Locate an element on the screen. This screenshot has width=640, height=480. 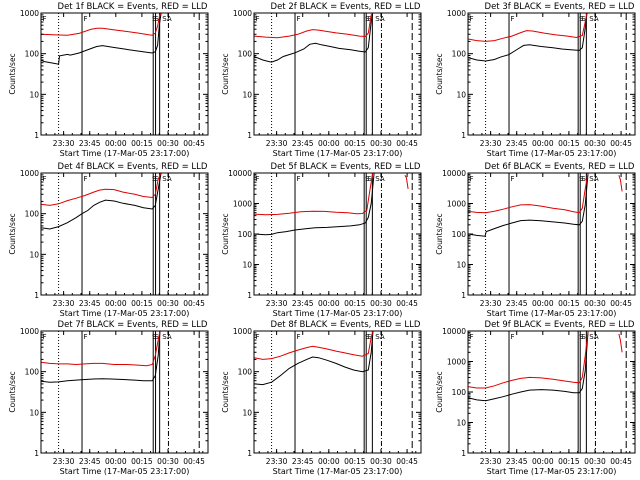
chart-title: Det 8f BLACK = Events, RED = LLD is located at coordinates (346, 325).